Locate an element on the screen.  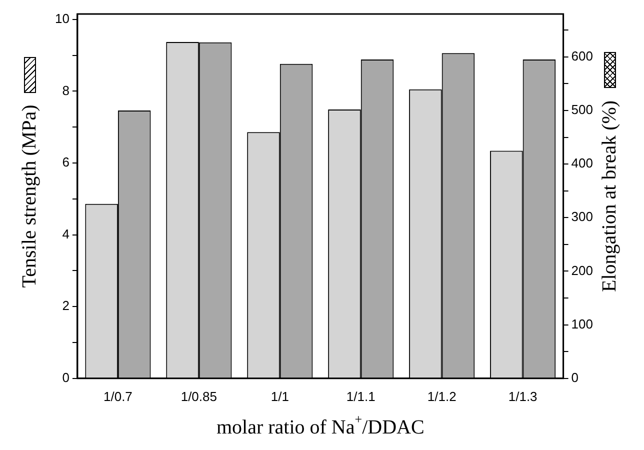
y2-tick-label: 200 is located at coordinates (582, 270).